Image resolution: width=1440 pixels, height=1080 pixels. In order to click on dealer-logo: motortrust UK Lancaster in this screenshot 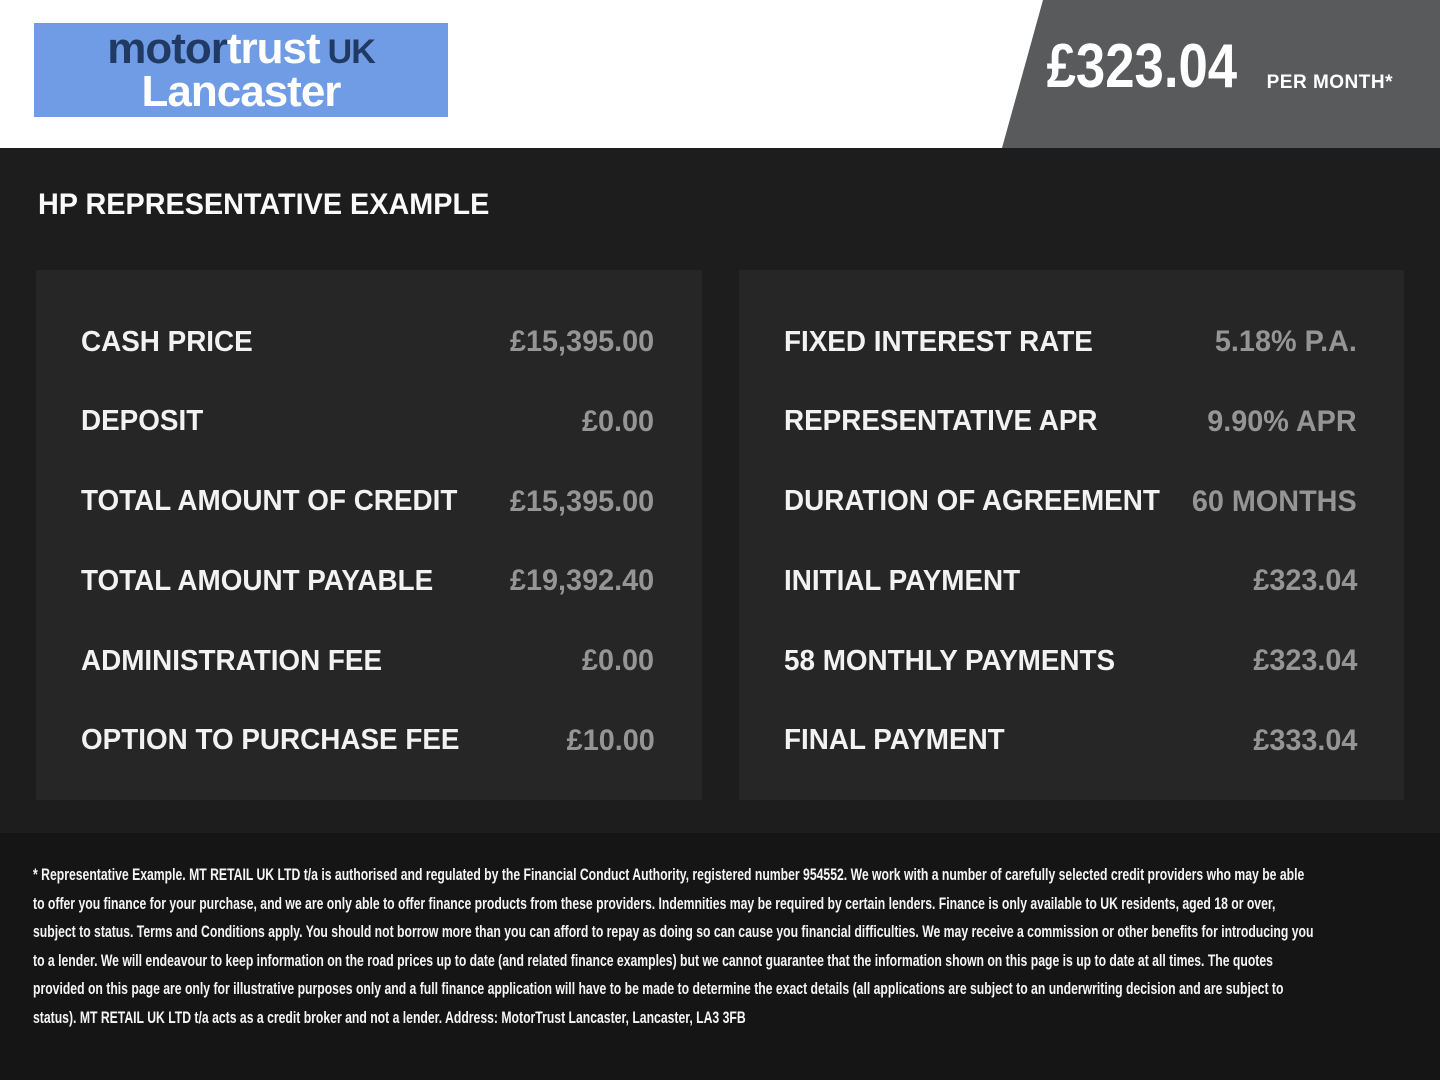, I will do `click(241, 70)`.